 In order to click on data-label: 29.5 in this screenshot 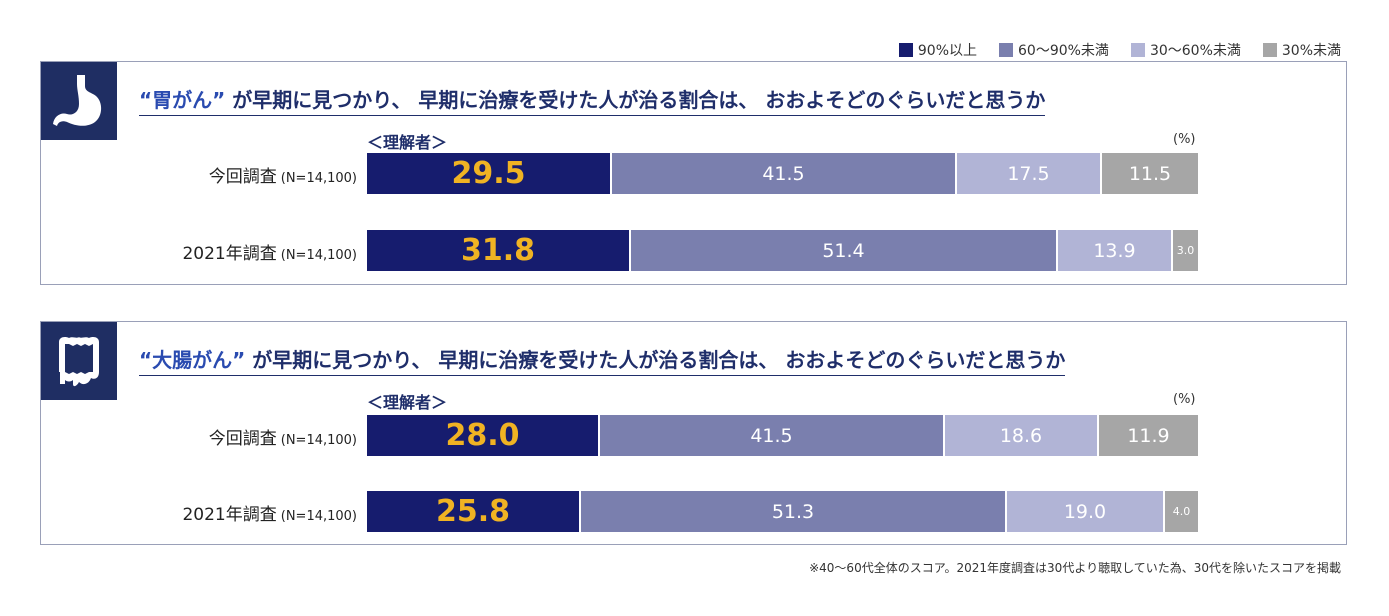, I will do `click(488, 173)`.